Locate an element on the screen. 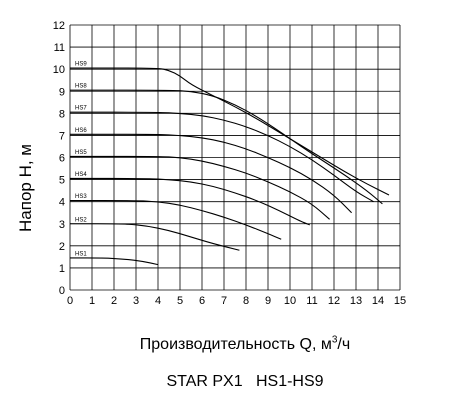 The width and height of the screenshot is (450, 413). x-tick-label: 11 is located at coordinates (311, 301).